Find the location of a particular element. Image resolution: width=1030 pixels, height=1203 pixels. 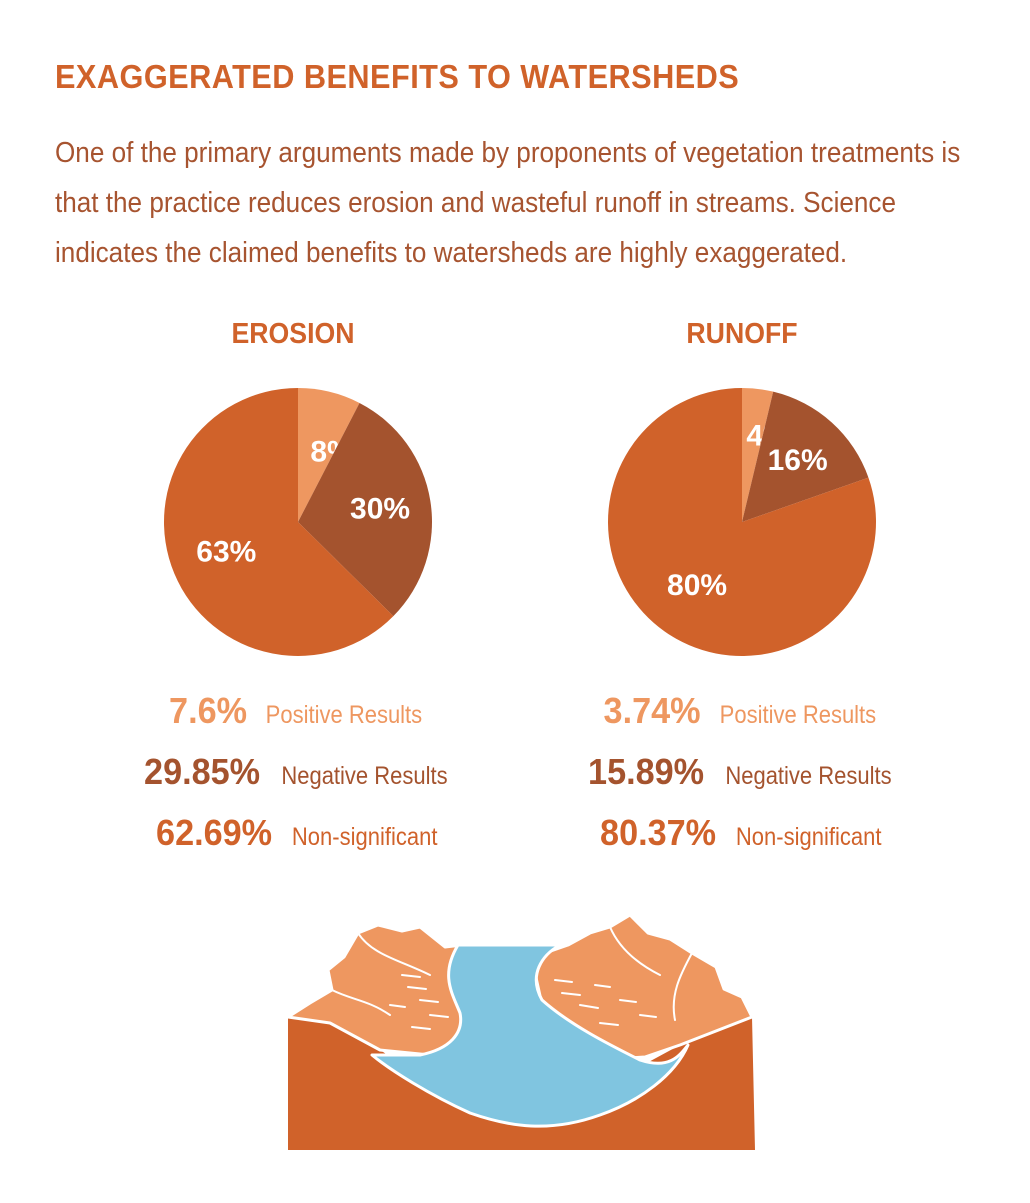

runoff-positive-value: 3.74% is located at coordinates (652, 710).